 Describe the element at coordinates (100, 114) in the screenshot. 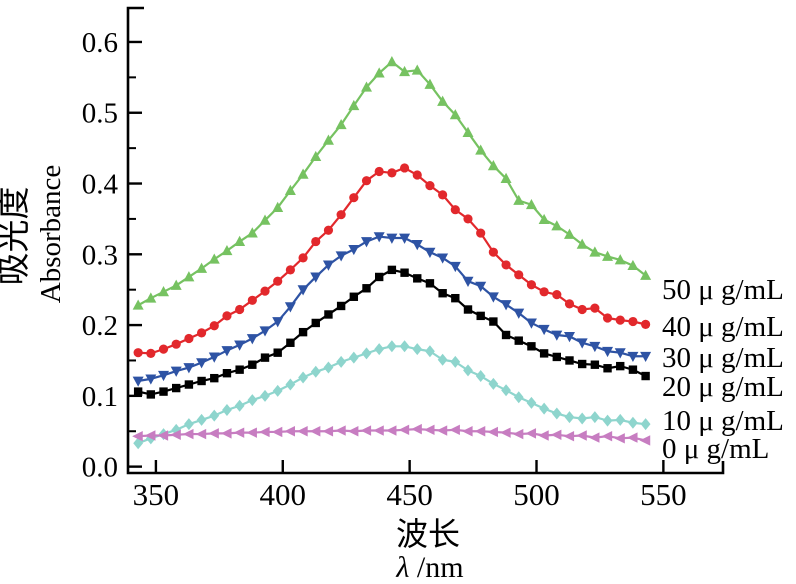

I see `y-tick-label: 0.5` at that location.